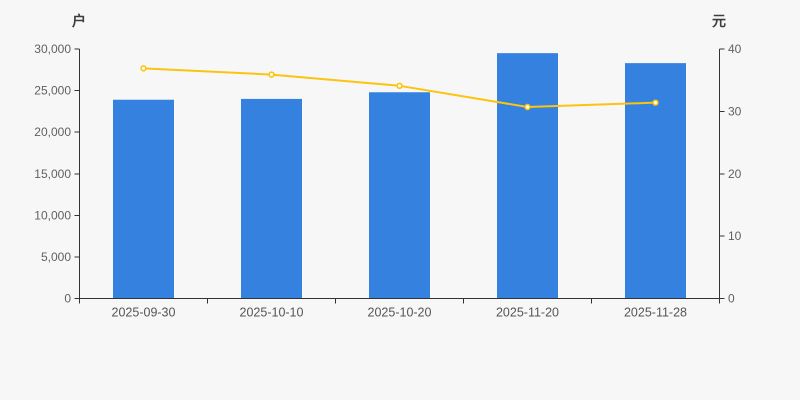  I want to click on y-axis-left: 0 5,000 10,000 15,000 20,000 25,000 30,000, so click(57, 174).